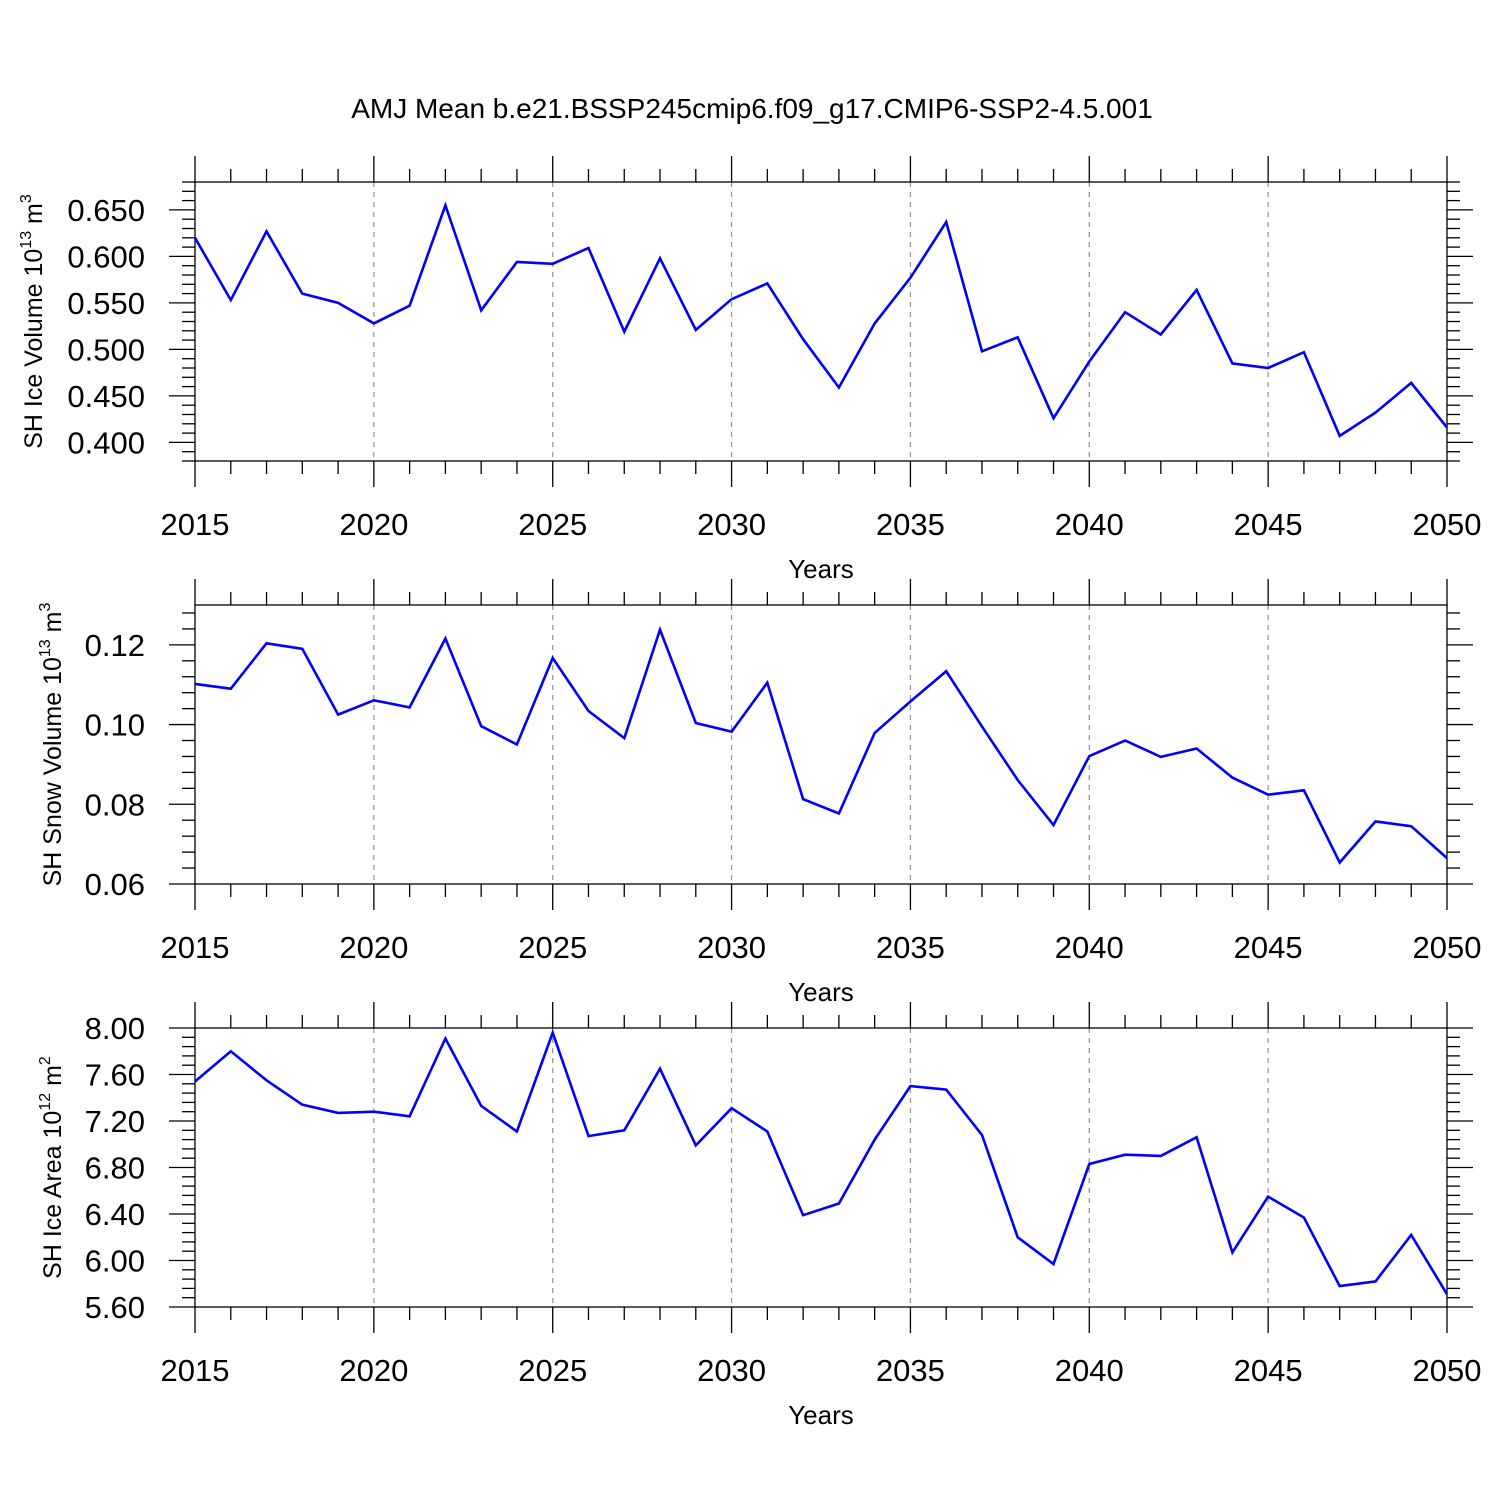 The width and height of the screenshot is (1500, 1500). Describe the element at coordinates (115, 725) in the screenshot. I see `y-tick-label: 0.10` at that location.